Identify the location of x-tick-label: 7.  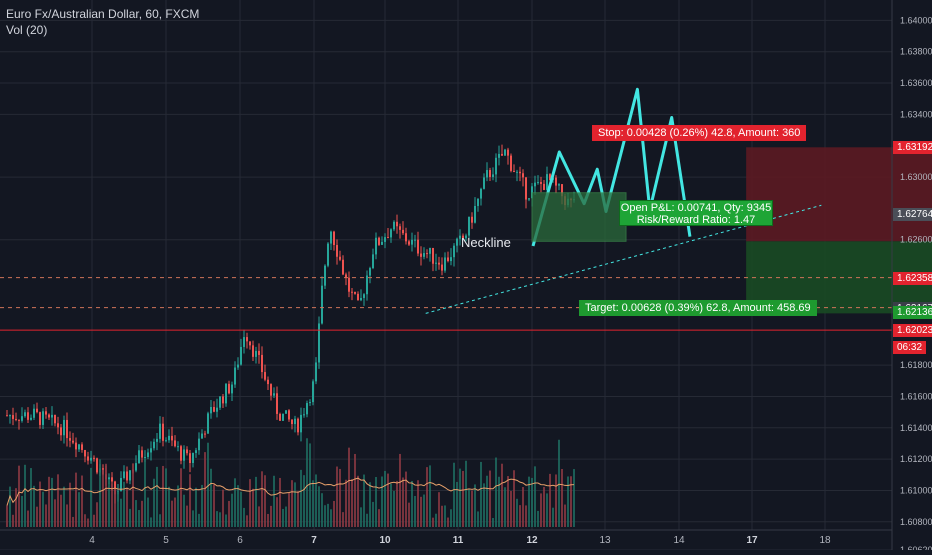
(314, 540).